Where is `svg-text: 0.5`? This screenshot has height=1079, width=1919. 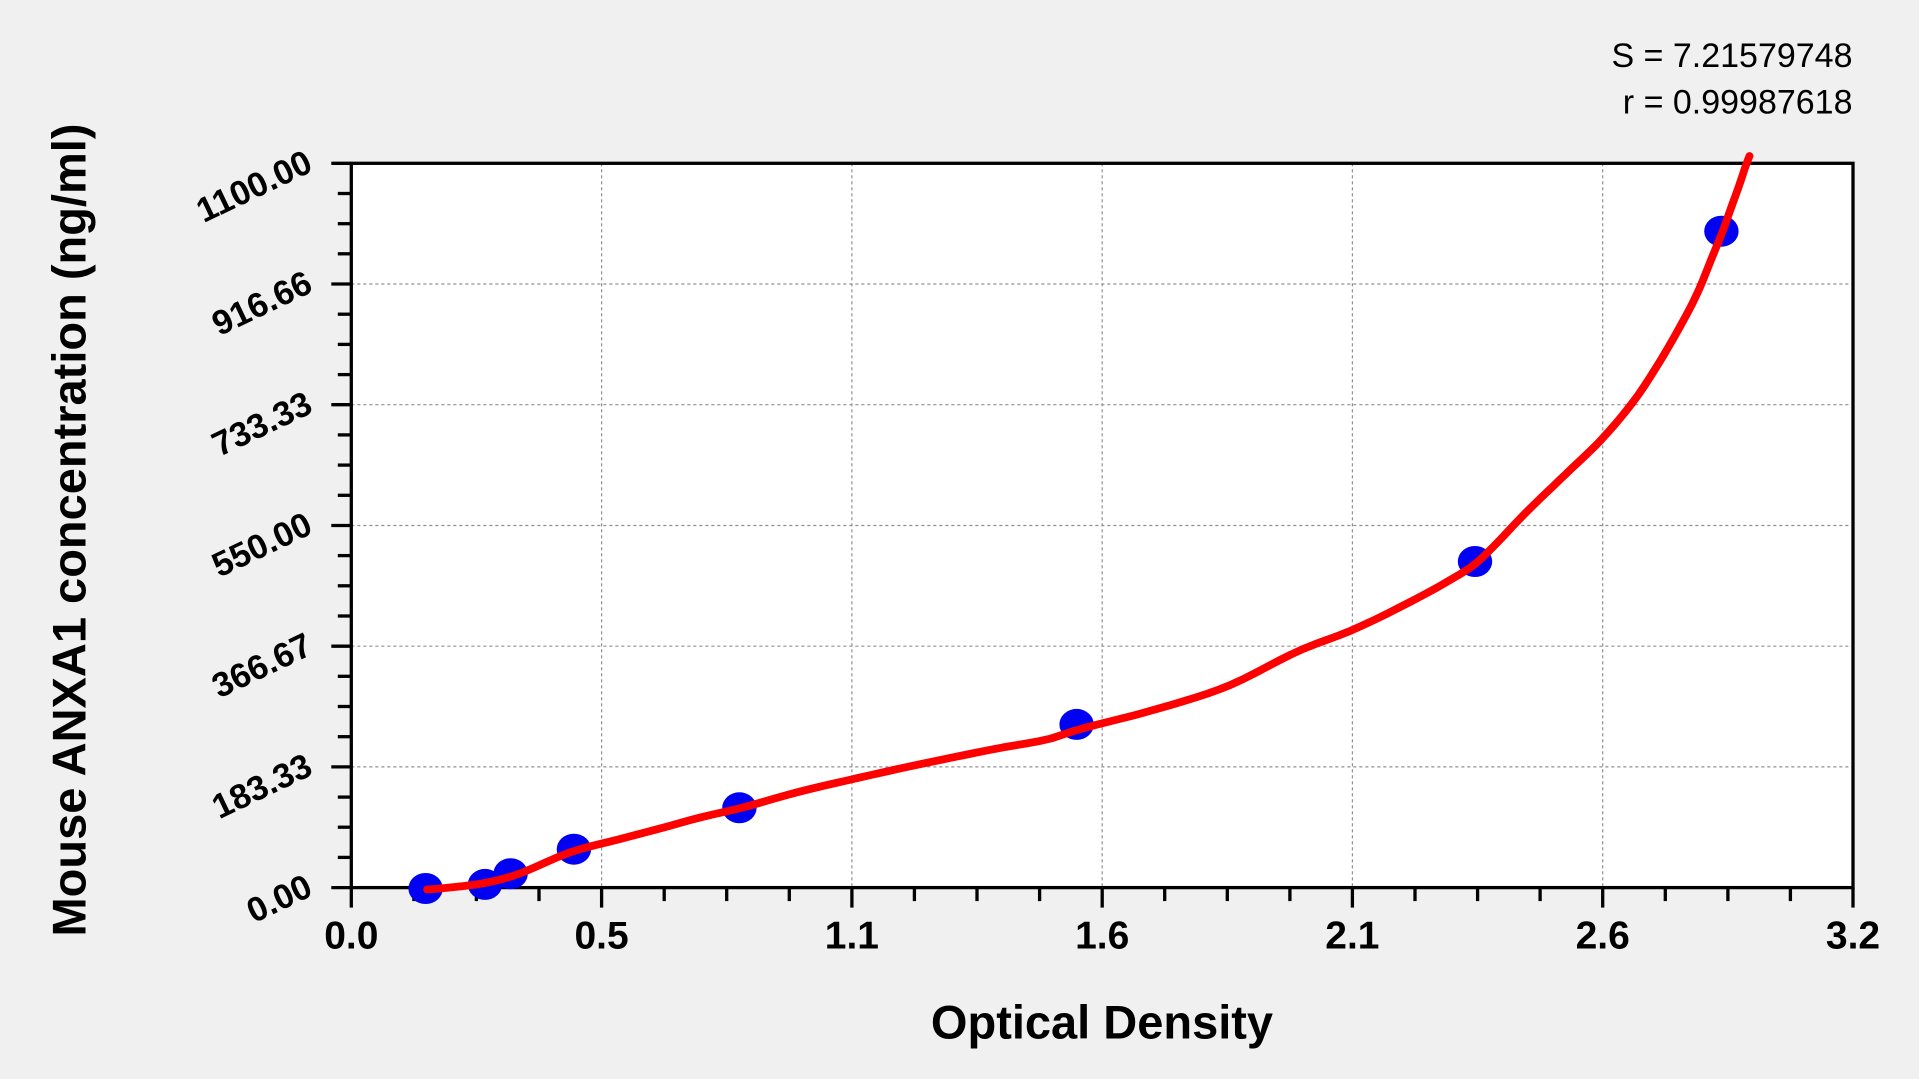 svg-text: 0.5 is located at coordinates (601, 936).